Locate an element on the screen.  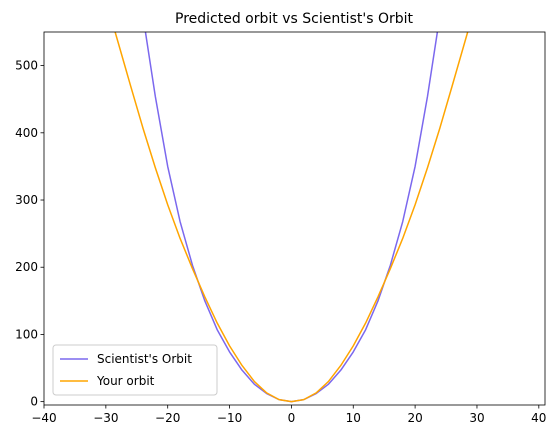
legend-frame is located at coordinates (135, 370).